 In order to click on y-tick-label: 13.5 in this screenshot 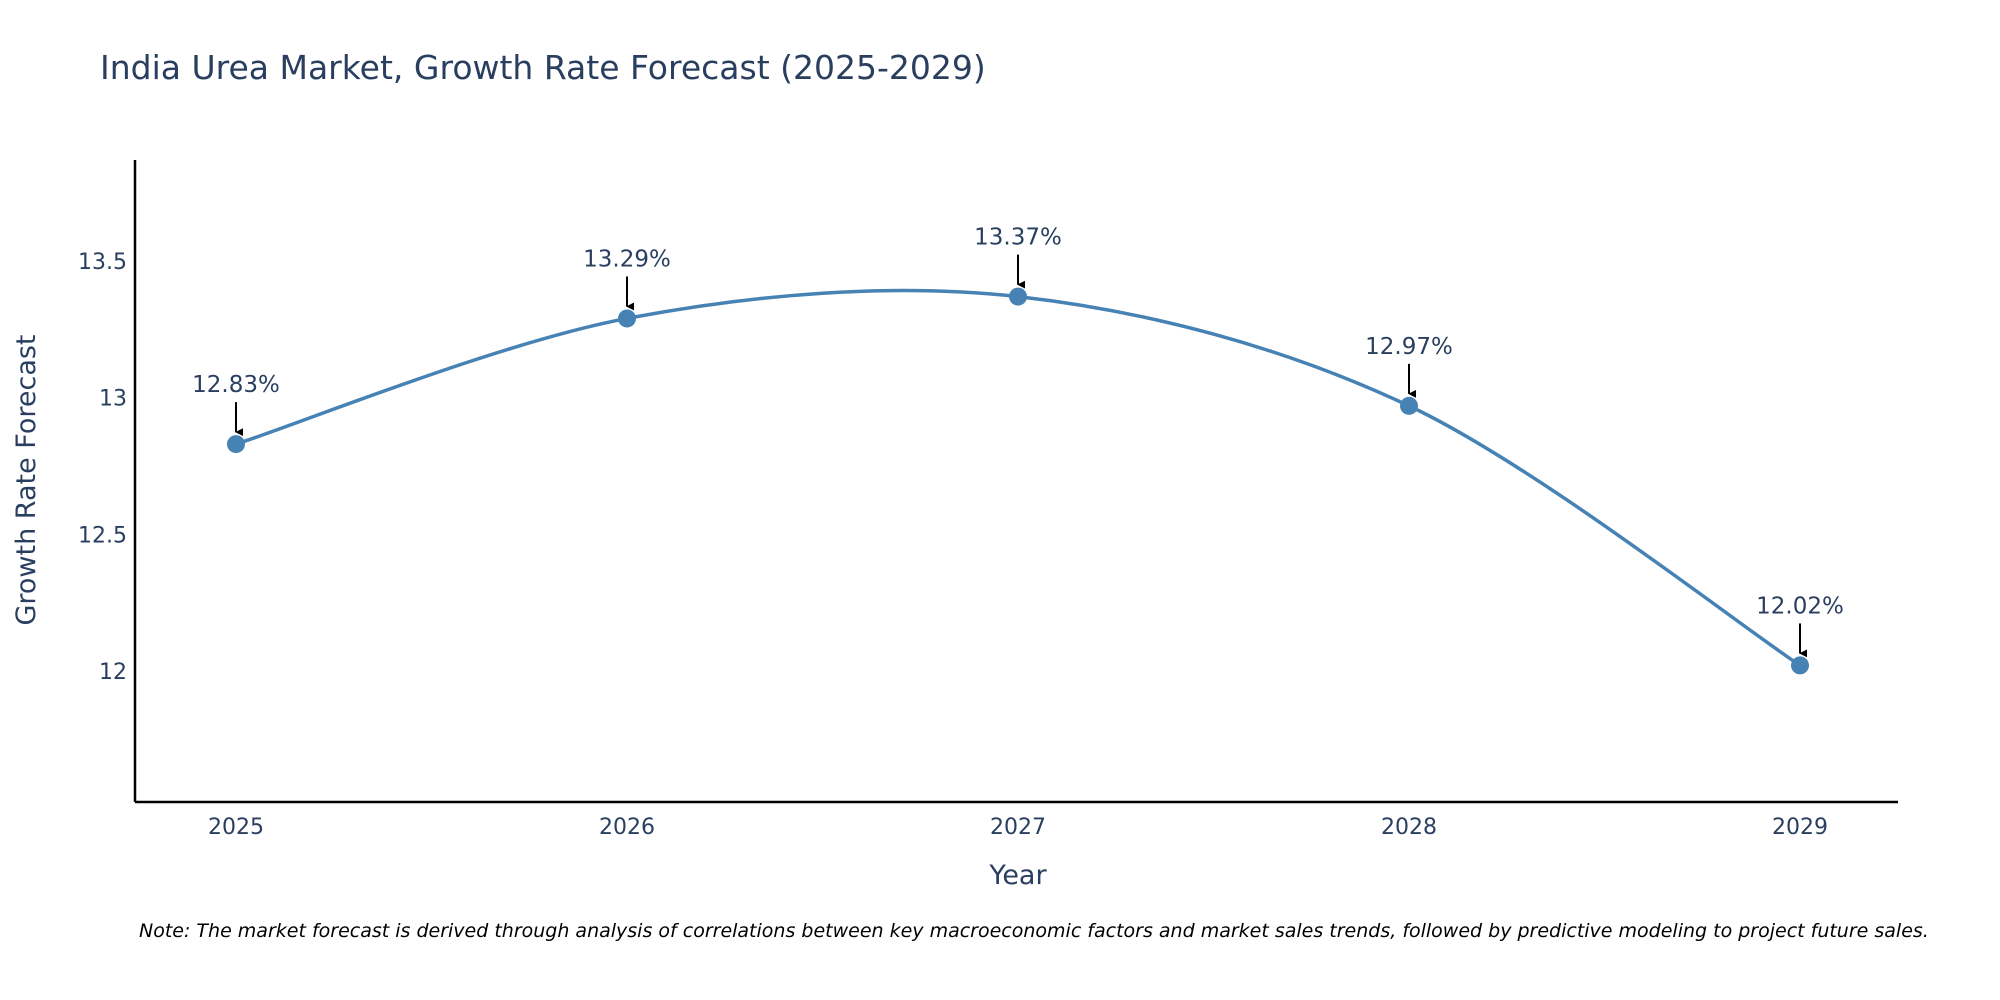, I will do `click(102, 262)`.